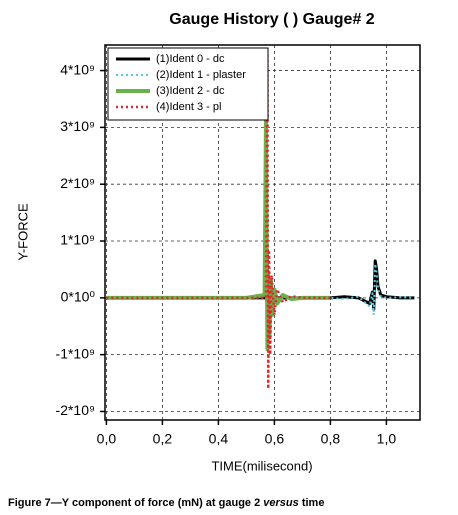 This screenshot has width=458, height=515. I want to click on y-tick-label: 0*10⁰, so click(78, 297).